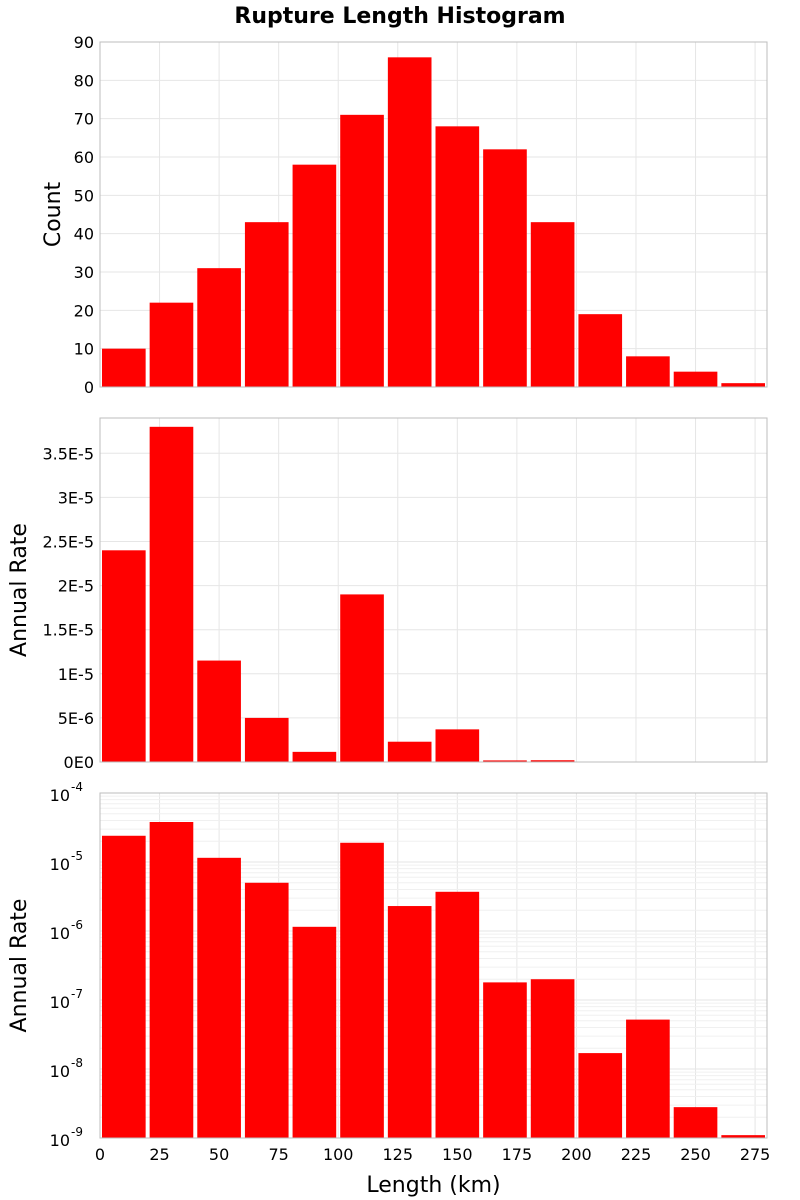  Describe the element at coordinates (399, 16) in the screenshot. I see `chart-title: Rupture Length Histogram` at that location.